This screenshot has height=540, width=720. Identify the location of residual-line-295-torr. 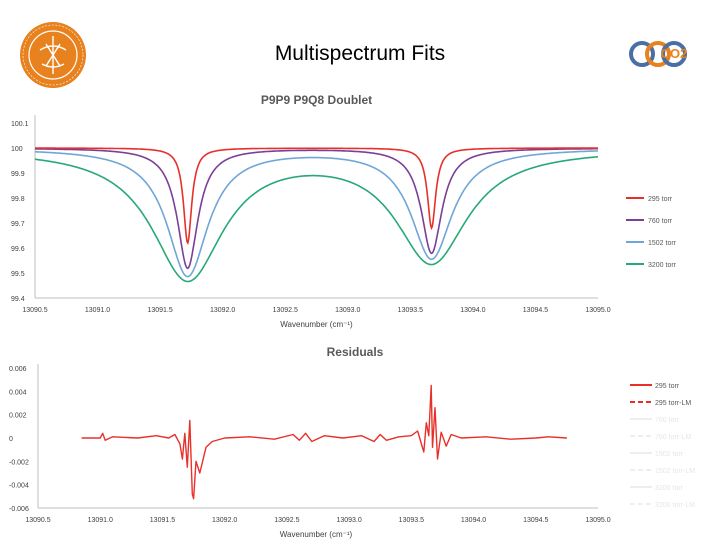
(324, 442).